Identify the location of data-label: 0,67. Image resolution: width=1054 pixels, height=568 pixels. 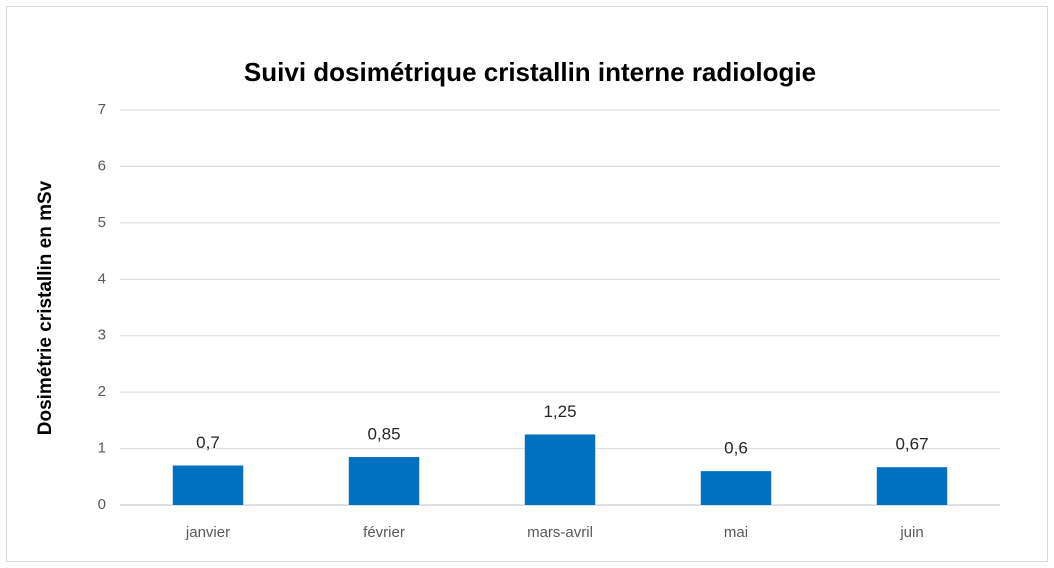
(911, 444).